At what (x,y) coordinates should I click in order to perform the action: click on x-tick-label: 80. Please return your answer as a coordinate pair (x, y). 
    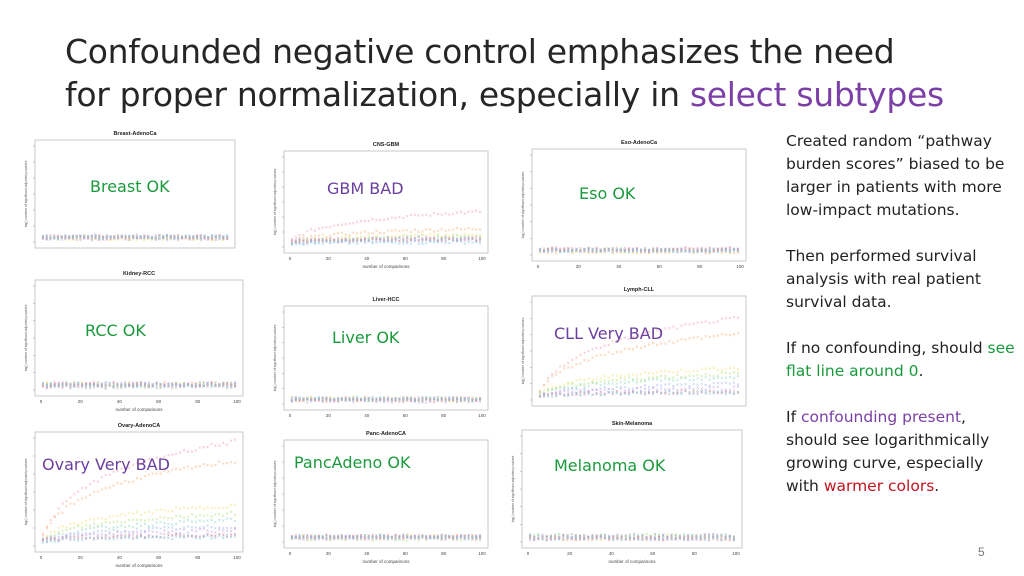
    Looking at the image, I should click on (695, 553).